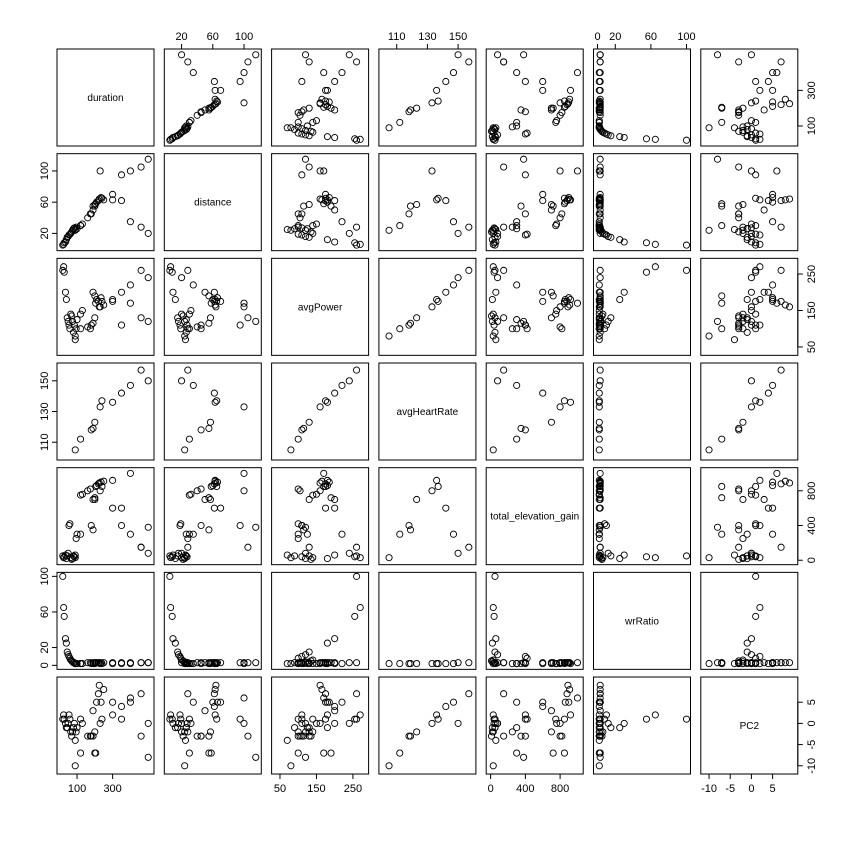 Image resolution: width=864 pixels, height=864 pixels. What do you see at coordinates (642, 202) in the screenshot?
I see `panel-distance-vs-wrRatio` at bounding box center [642, 202].